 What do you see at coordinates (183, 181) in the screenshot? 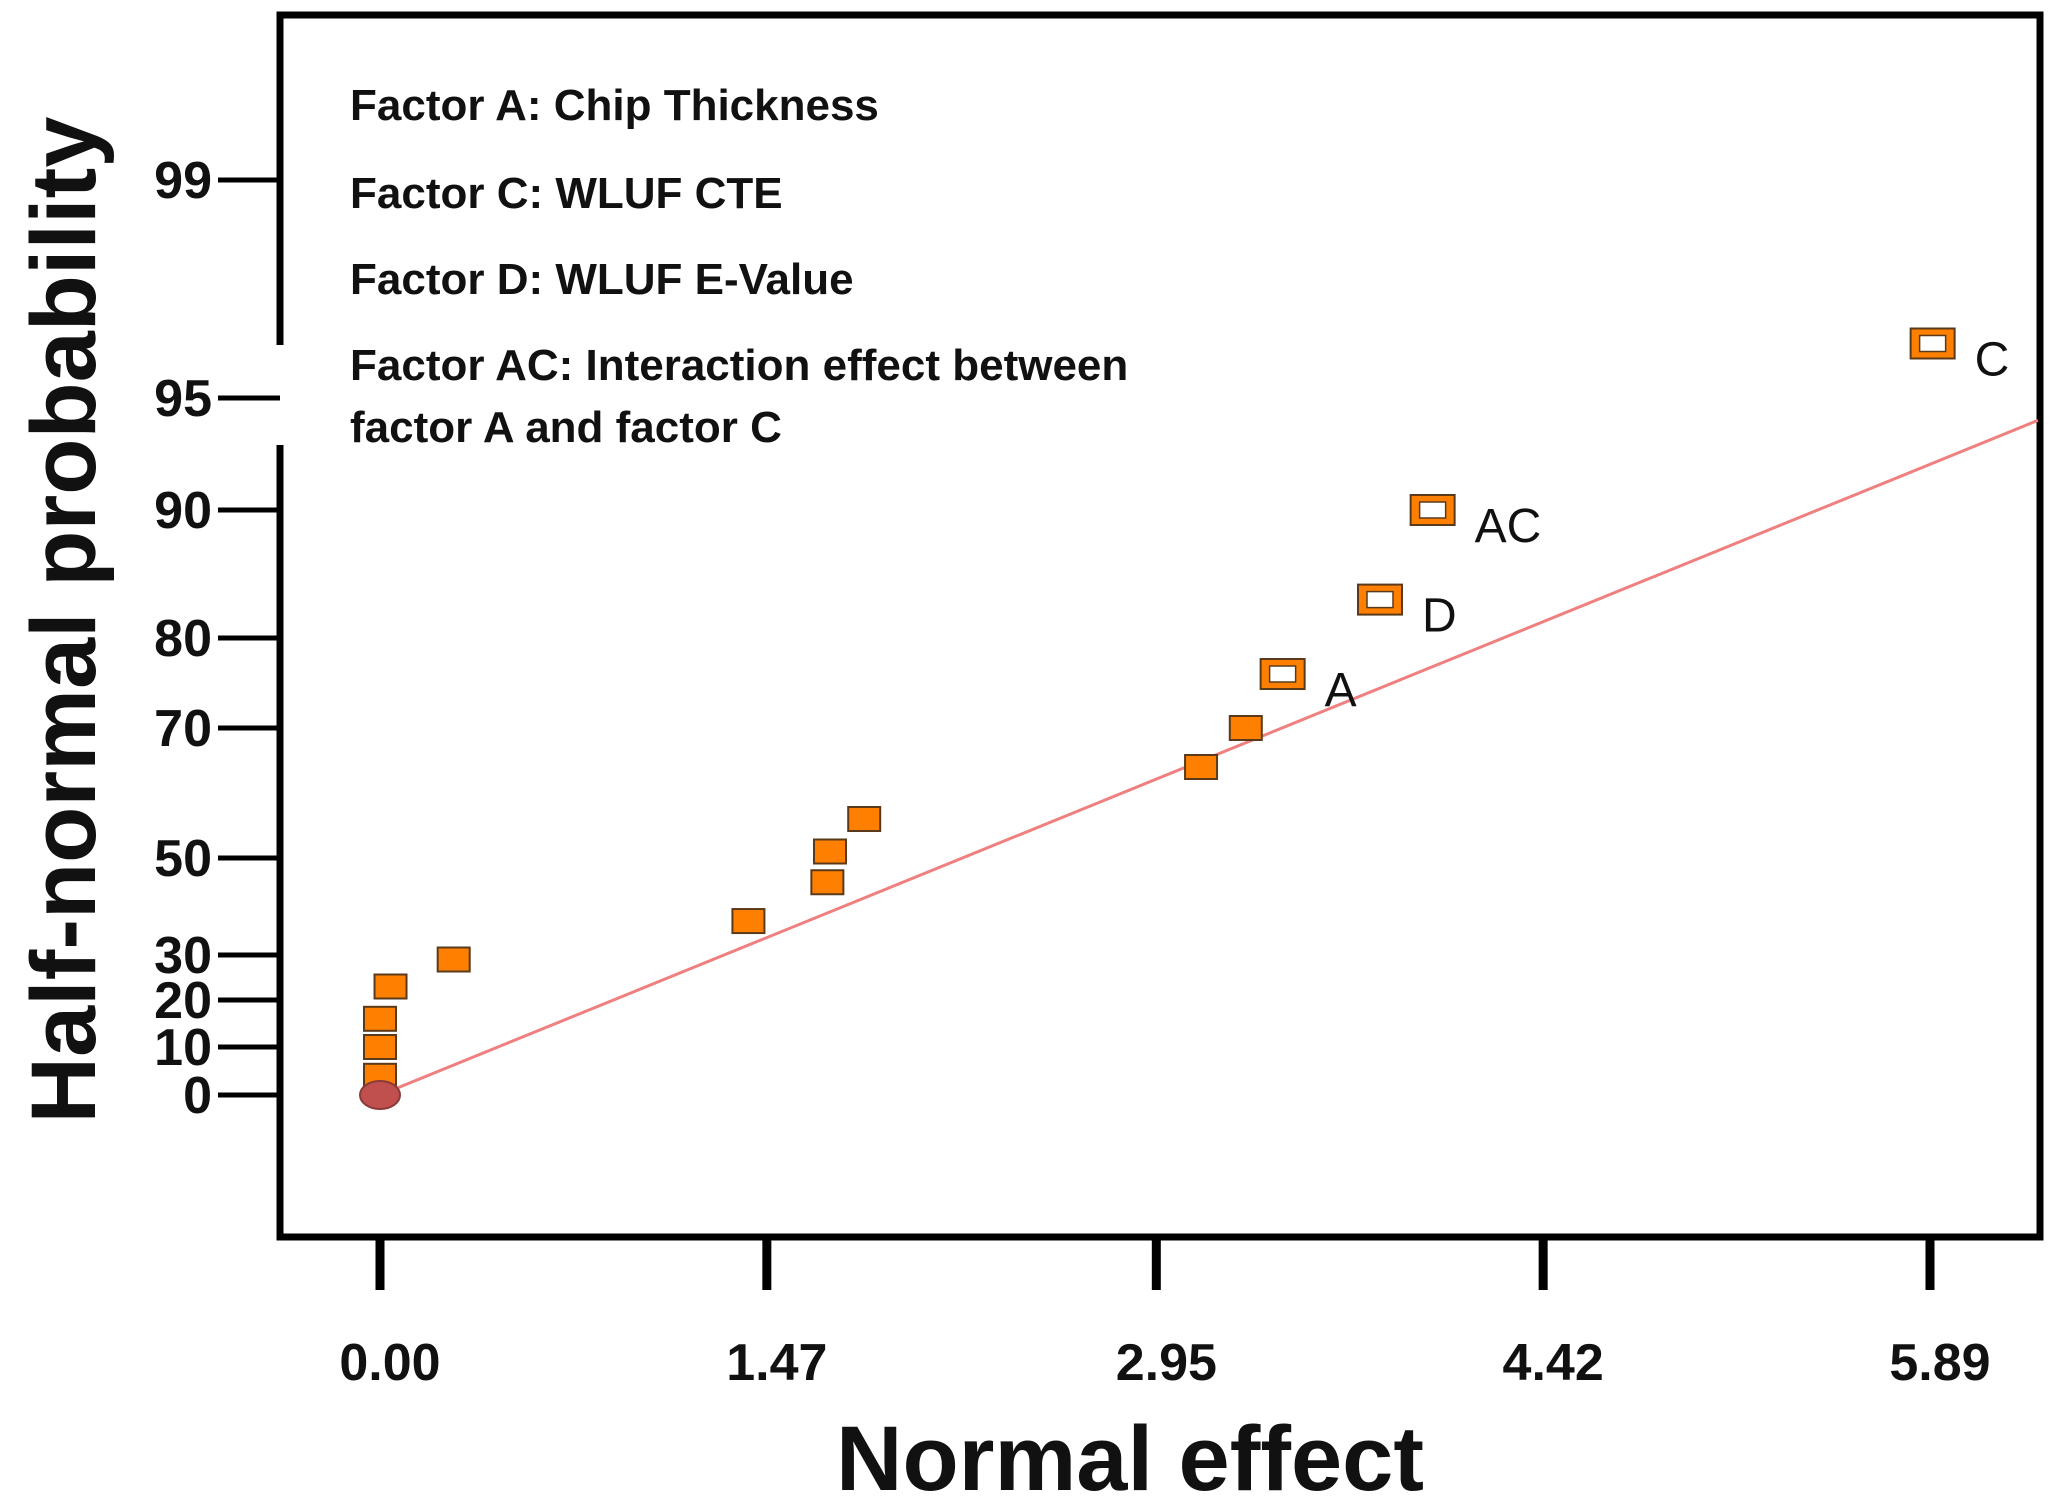
I see `y-tick-label: 99` at bounding box center [183, 181].